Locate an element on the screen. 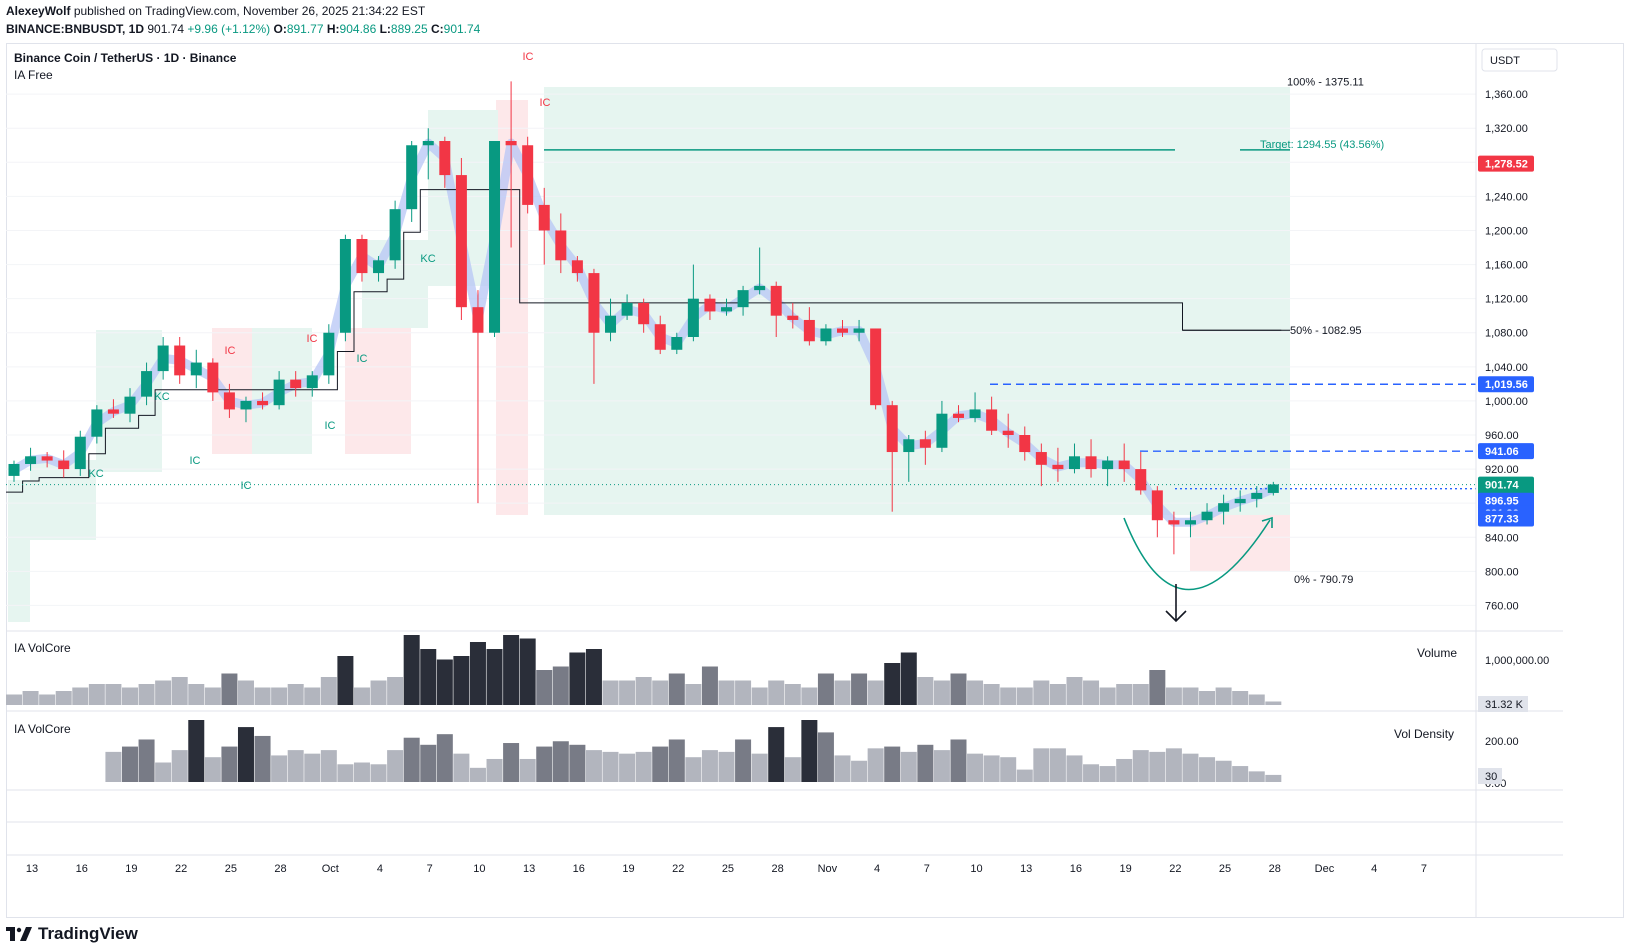 The height and width of the screenshot is (952, 1628). chart-title: Binance Coin / TetherUS · 1D · Binance is located at coordinates (125, 58).